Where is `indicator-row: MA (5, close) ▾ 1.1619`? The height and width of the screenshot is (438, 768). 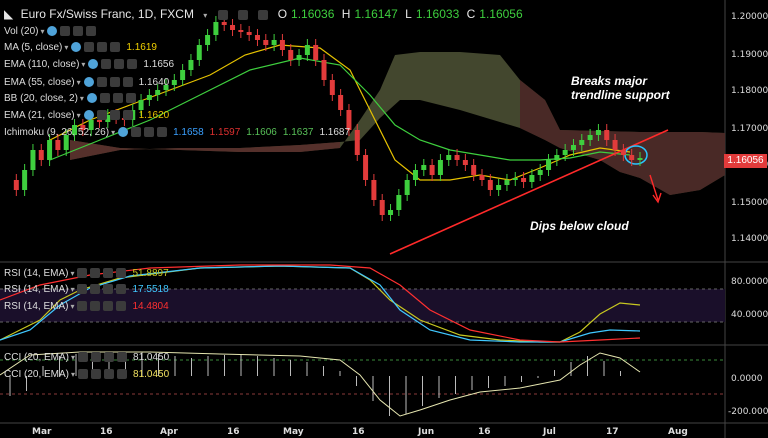
indicator-row: MA (5, close) ▾ 1.1619 is located at coordinates (80, 48).